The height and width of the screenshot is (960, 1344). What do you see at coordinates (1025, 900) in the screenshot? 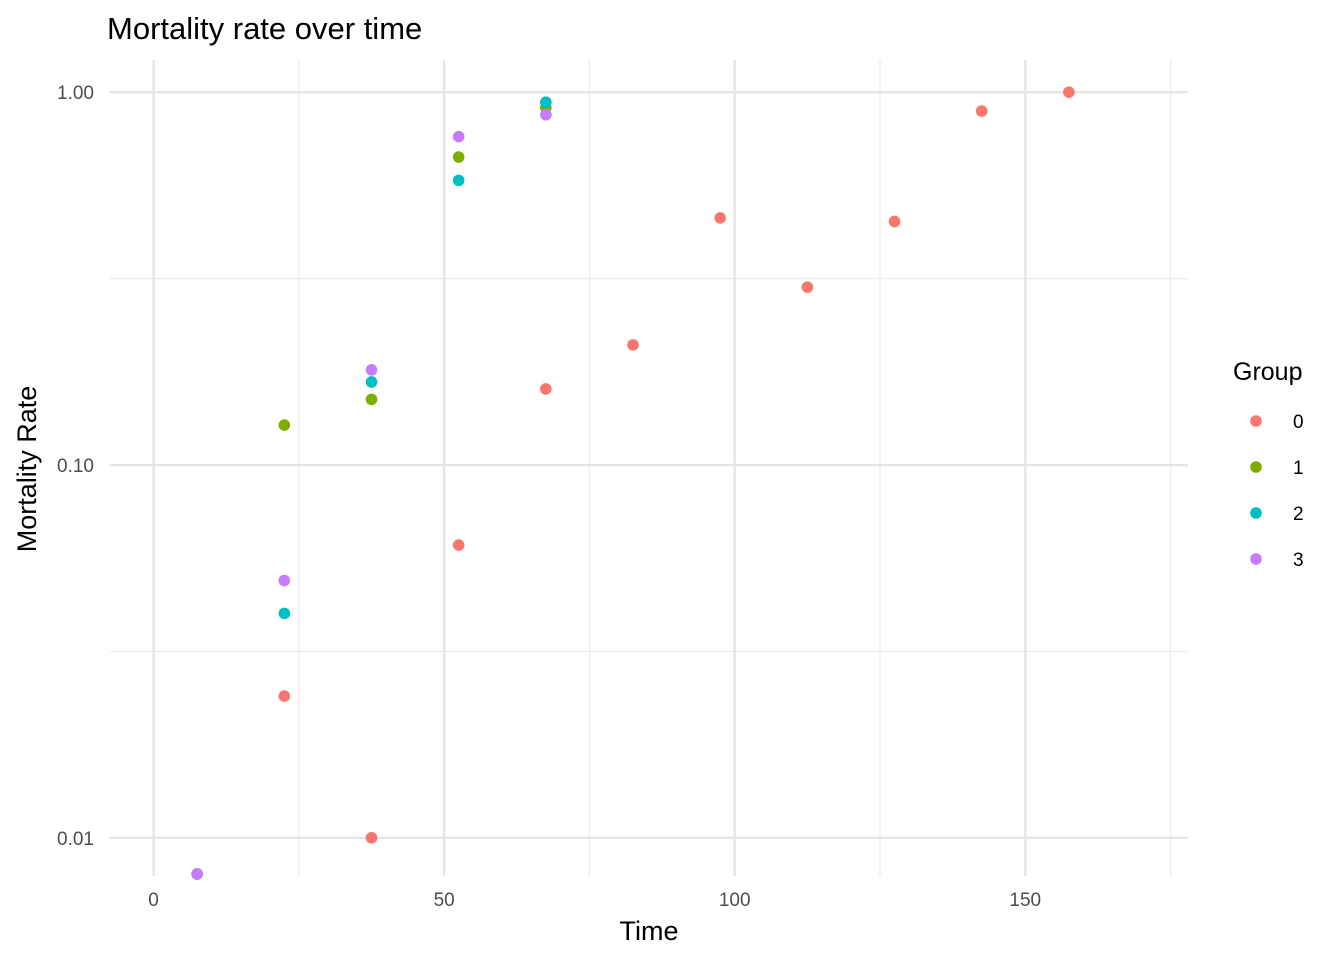
I see `x-tick-label: 150` at bounding box center [1025, 900].